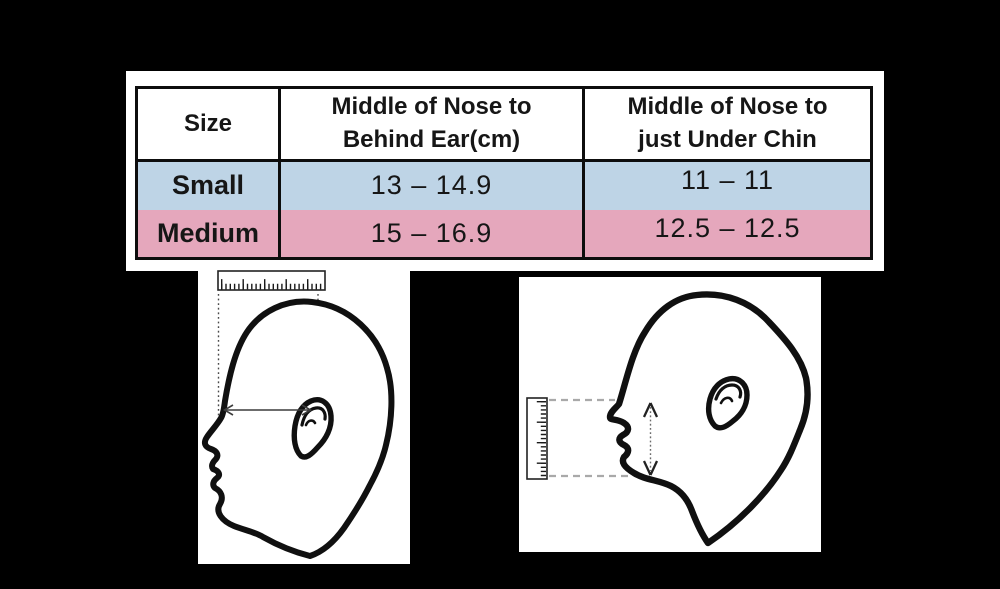 The width and height of the screenshot is (1000, 589). I want to click on cell-small-nose-to-chin: 11 – 11, so click(727, 185).